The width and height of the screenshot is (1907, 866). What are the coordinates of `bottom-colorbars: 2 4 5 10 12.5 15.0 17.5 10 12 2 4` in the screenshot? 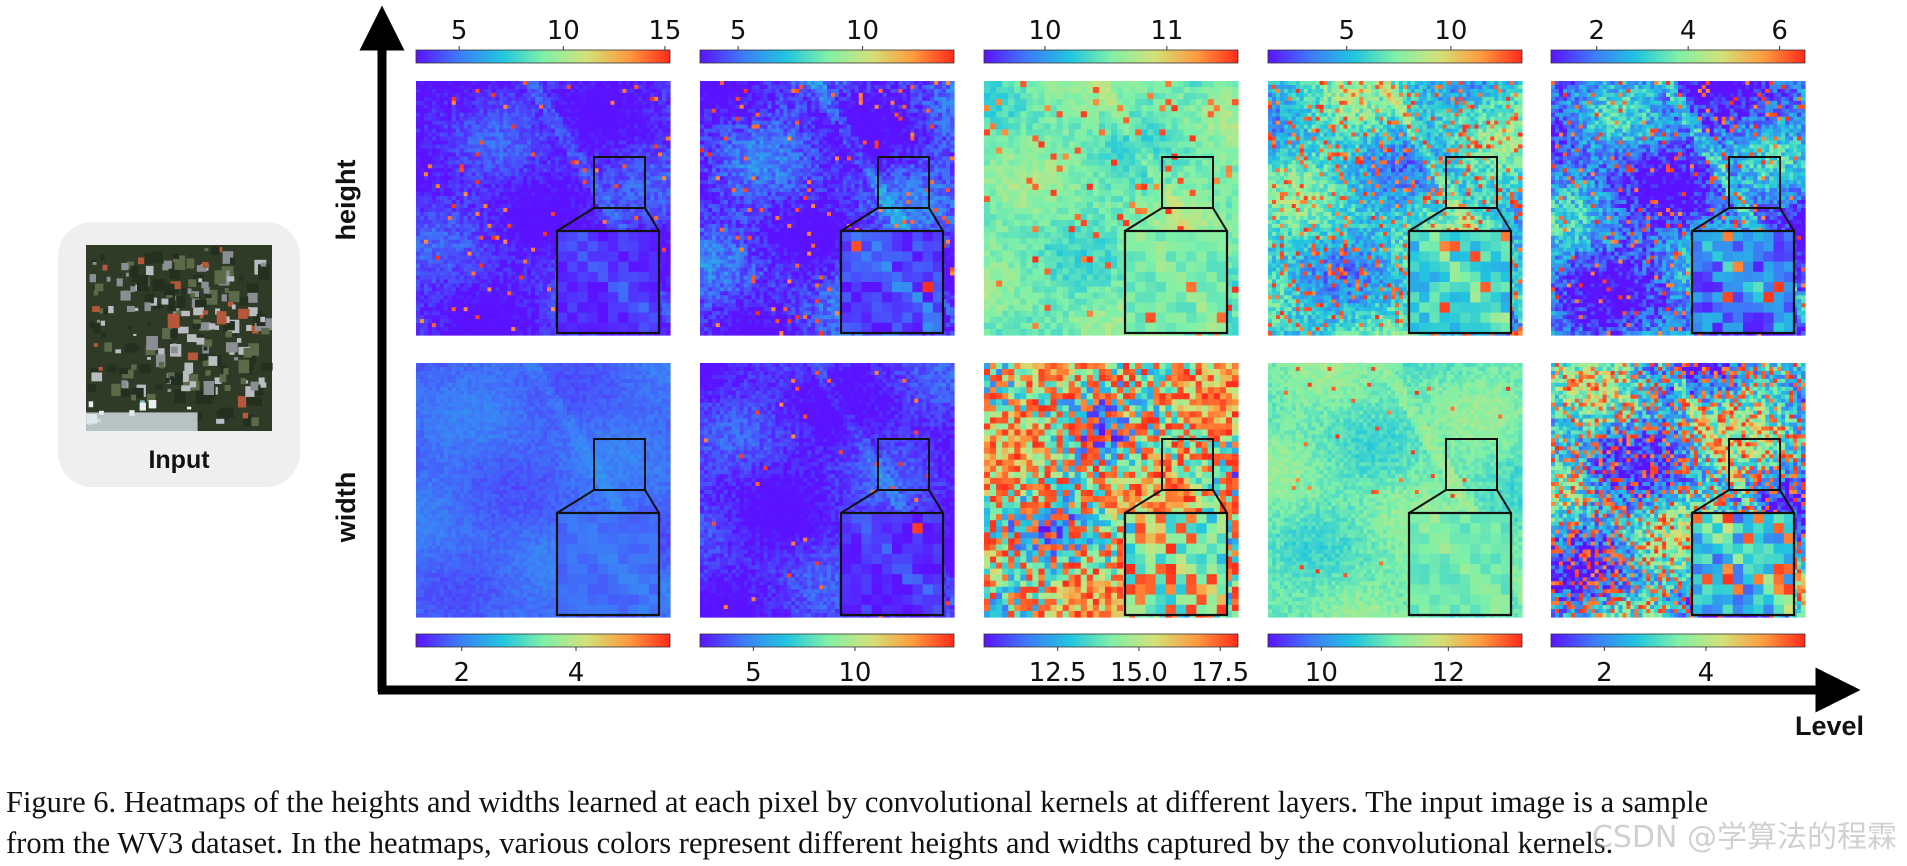 It's located at (1110, 660).